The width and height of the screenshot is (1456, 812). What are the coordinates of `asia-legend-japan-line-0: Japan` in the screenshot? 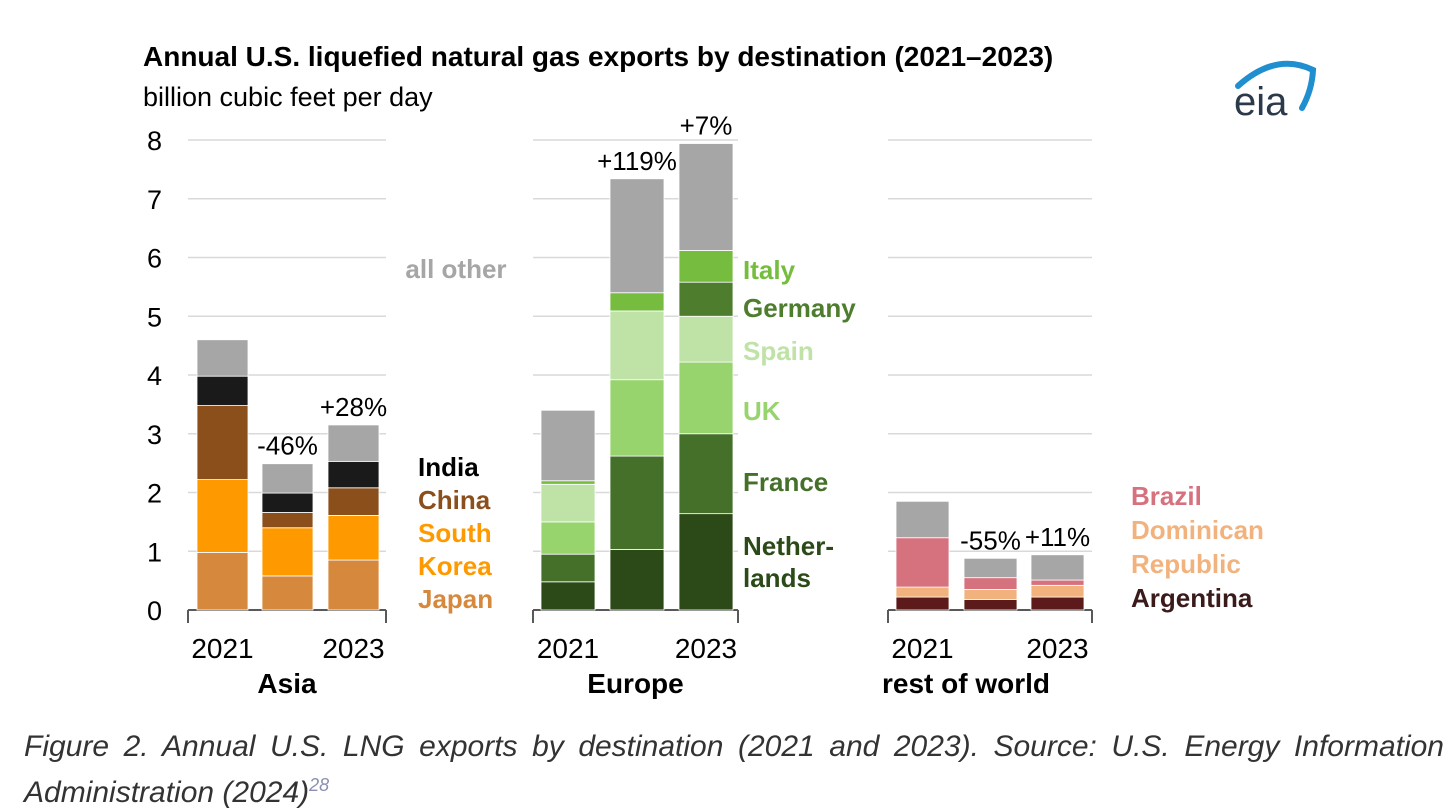 It's located at (455, 599).